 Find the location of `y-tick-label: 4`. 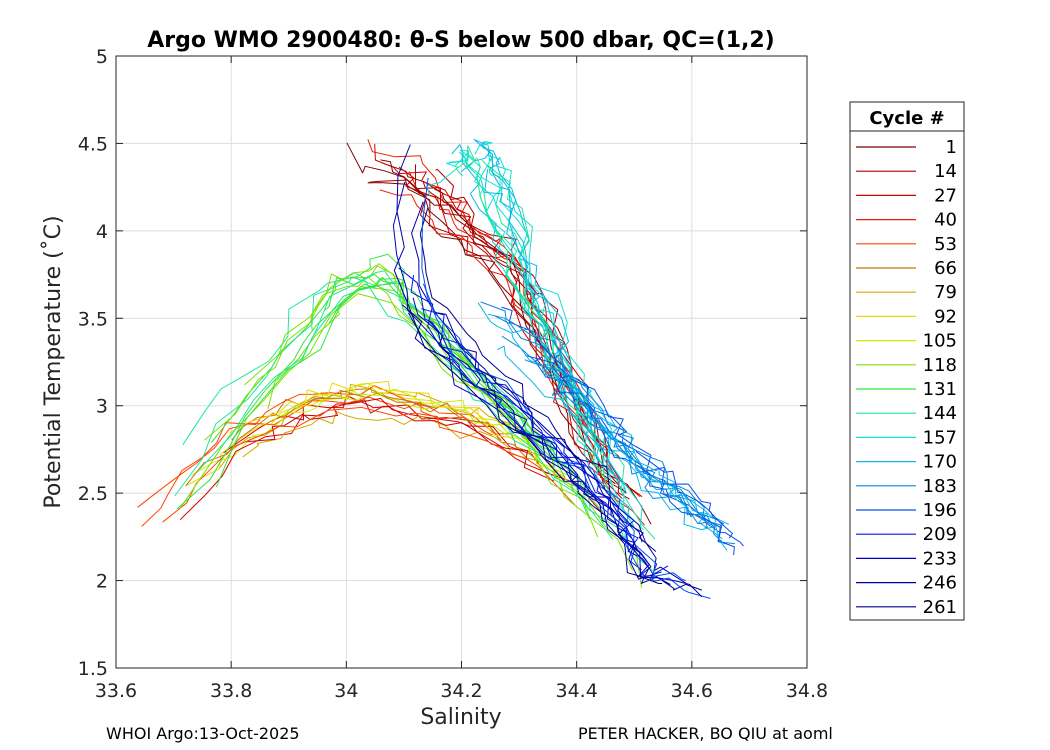

y-tick-label: 4 is located at coordinates (102, 232).